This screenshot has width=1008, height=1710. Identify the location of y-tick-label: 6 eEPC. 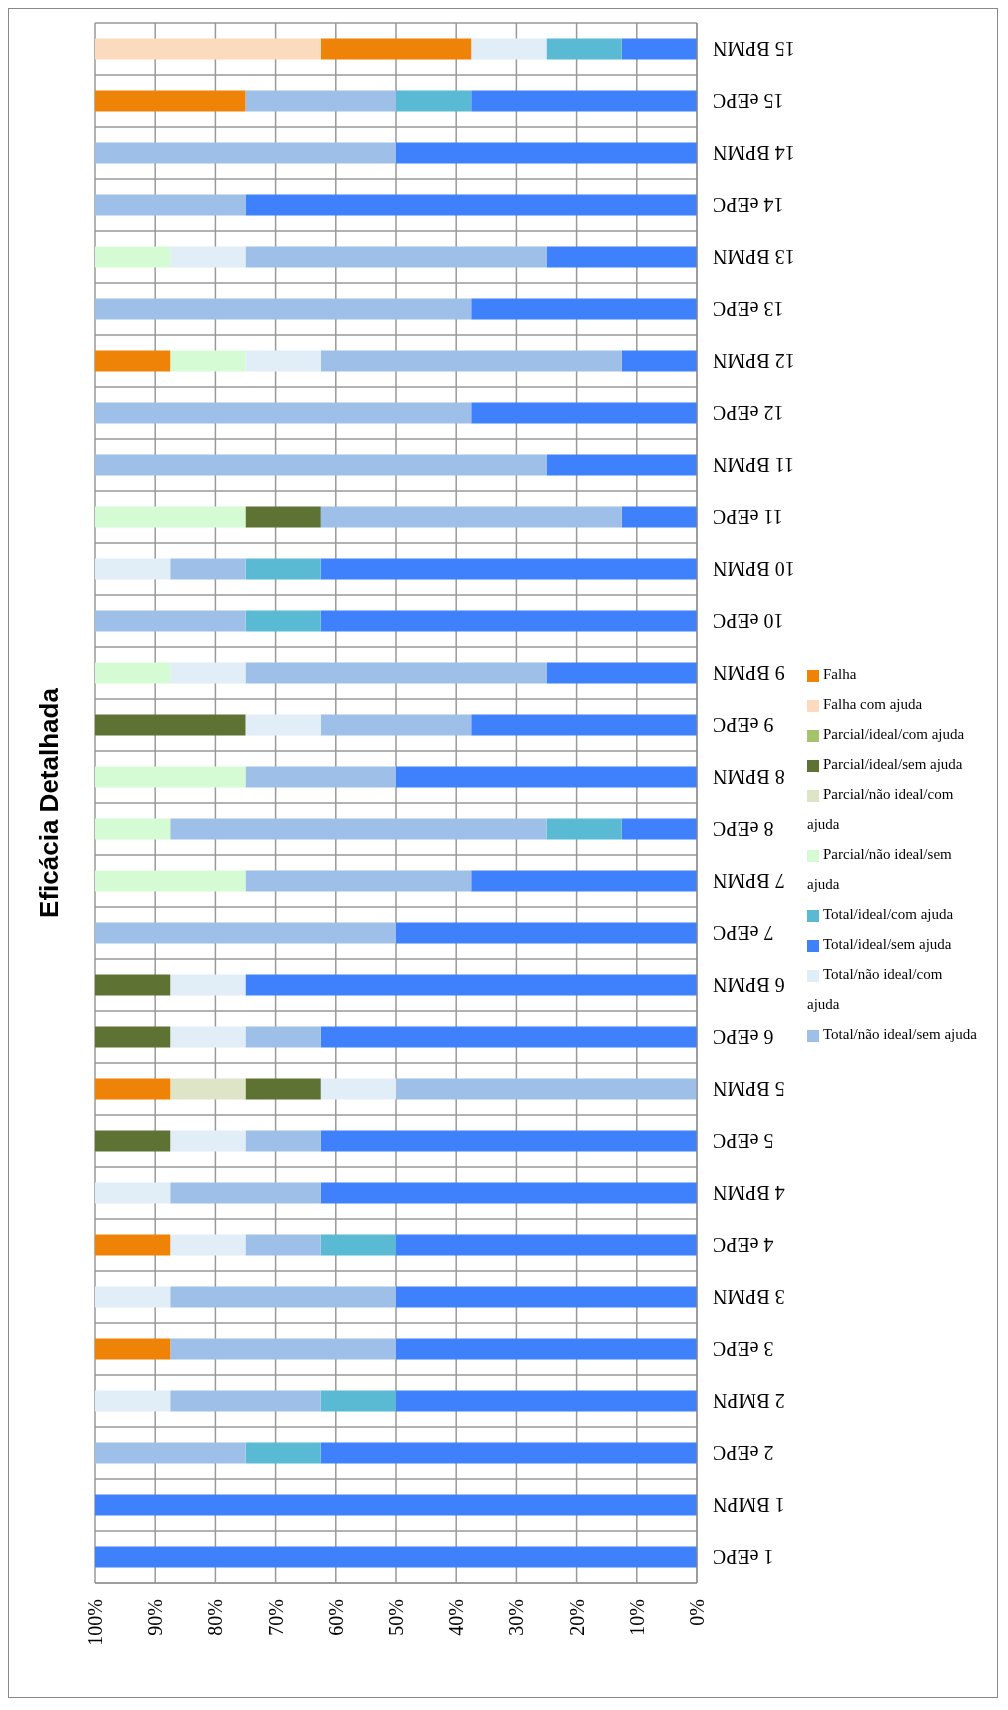
(743, 1037).